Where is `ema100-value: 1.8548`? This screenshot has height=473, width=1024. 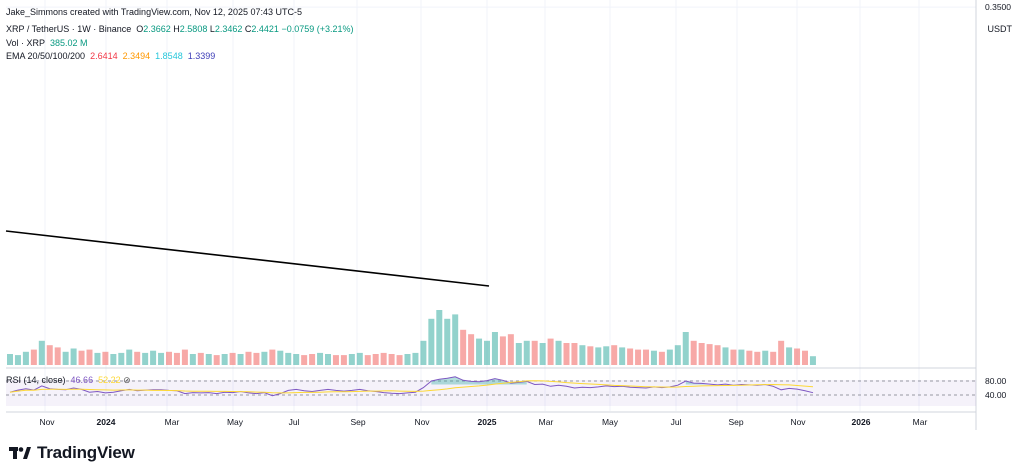
ema100-value: 1.8548 is located at coordinates (169, 56).